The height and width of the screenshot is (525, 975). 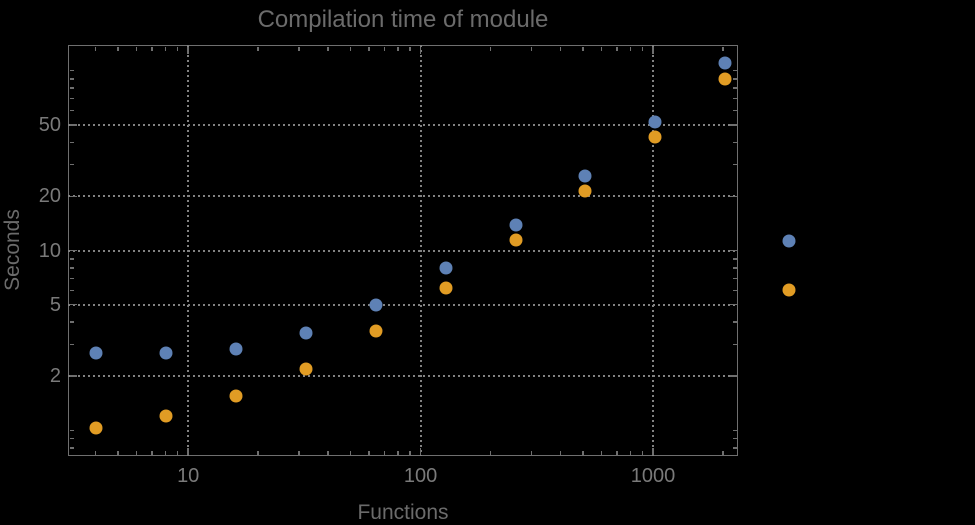 I want to click on x-tick-label-100: 100, so click(x=420, y=476).